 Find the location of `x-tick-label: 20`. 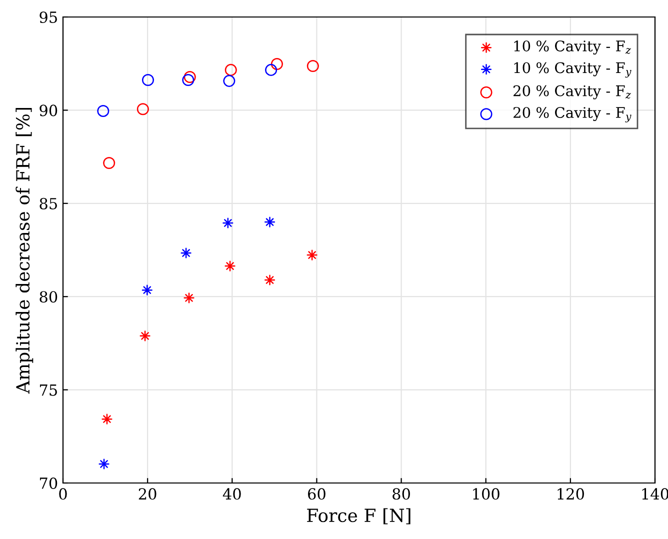

x-tick-label: 20 is located at coordinates (147, 494).